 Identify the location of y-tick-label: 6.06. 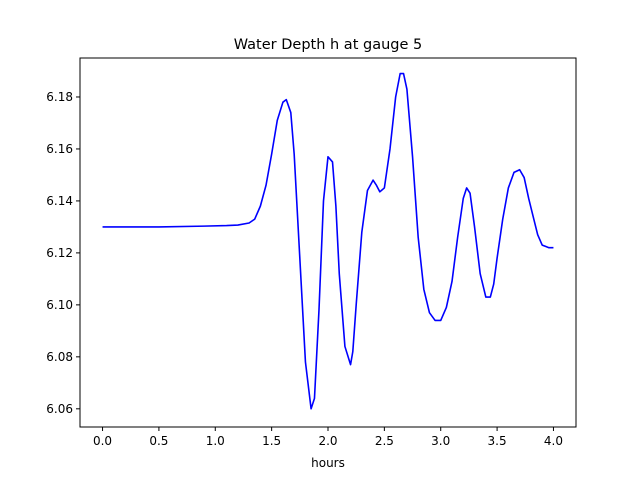
(59, 409).